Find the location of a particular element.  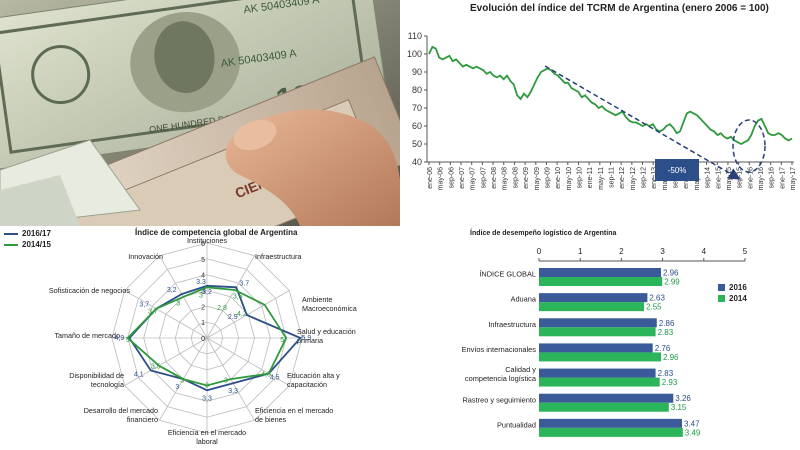

radar-axis-label: Eficiencia en el mercado laboral is located at coordinates (207, 437).